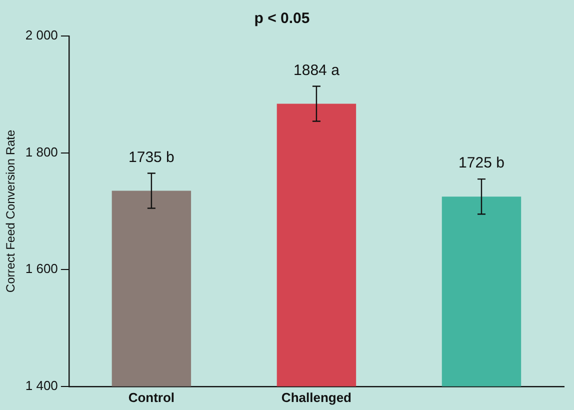  I want to click on x-tick-label: Challenged, so click(316, 397).